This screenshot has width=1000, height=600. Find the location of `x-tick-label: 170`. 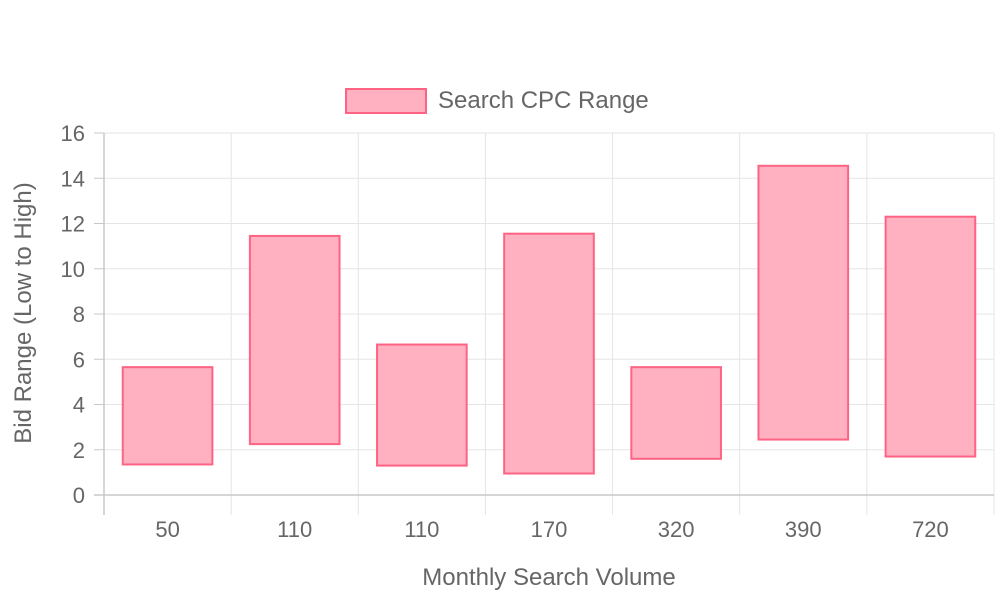

x-tick-label: 170 is located at coordinates (549, 529).